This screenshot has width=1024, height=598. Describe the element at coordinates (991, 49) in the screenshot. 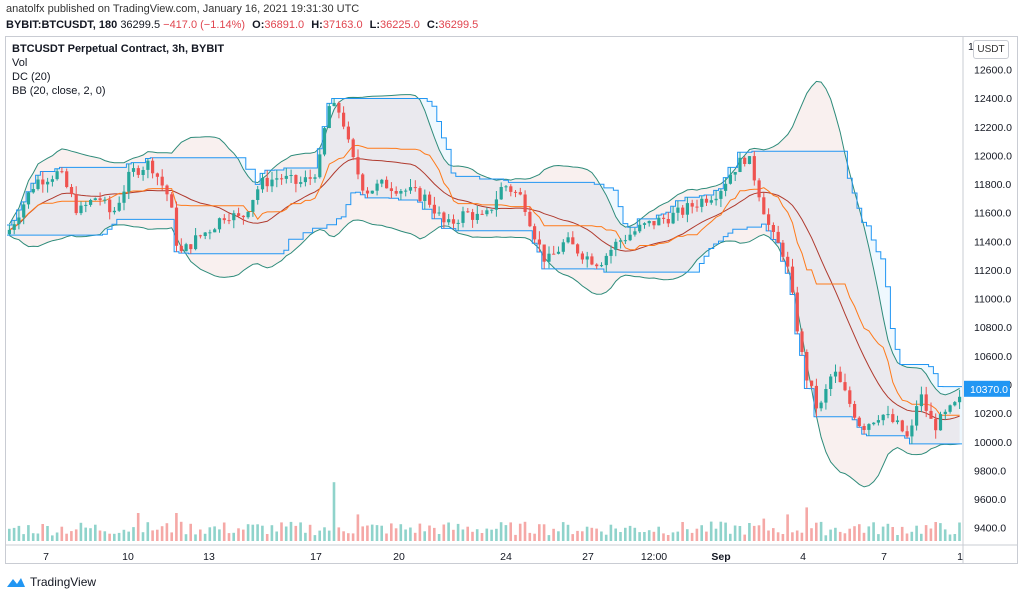

I see `currency-button: USDT` at that location.